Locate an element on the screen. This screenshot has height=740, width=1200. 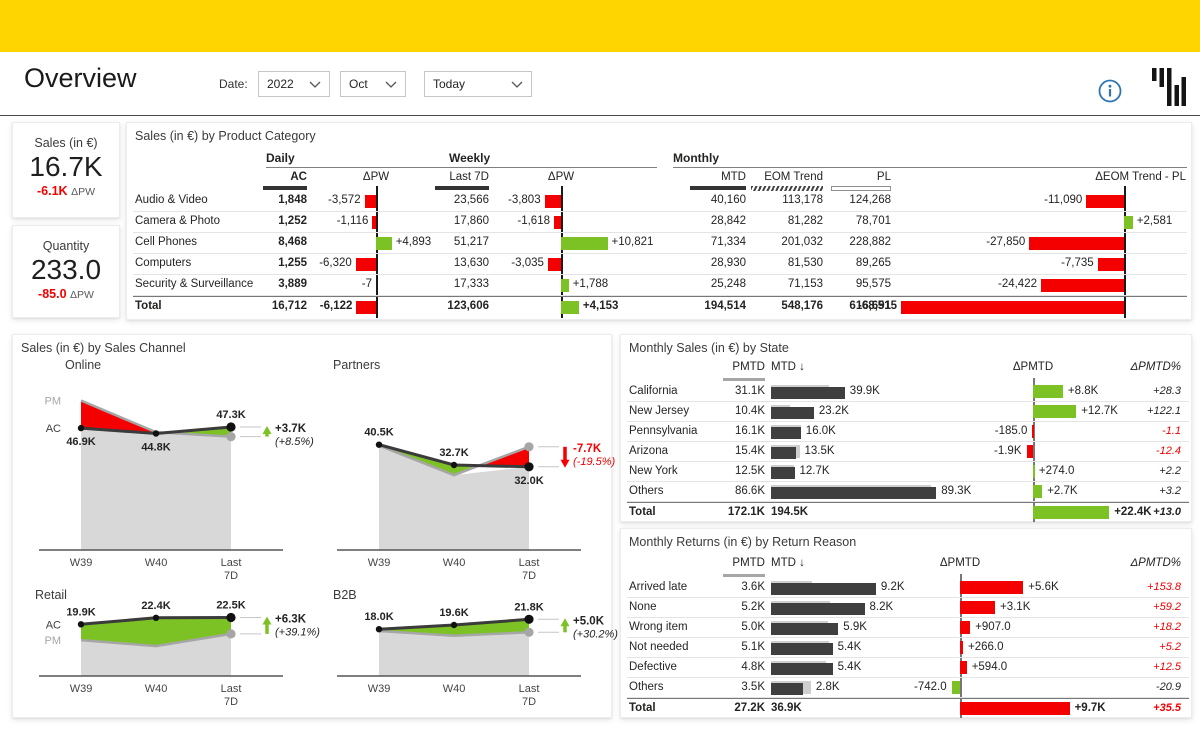
ac-value: 8,468 is located at coordinates (292, 242).